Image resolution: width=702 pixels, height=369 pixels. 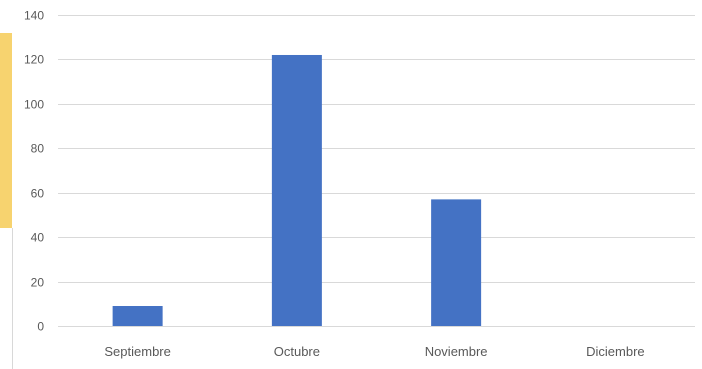 What do you see at coordinates (34, 60) in the screenshot?
I see `y-tick-label: 120` at bounding box center [34, 60].